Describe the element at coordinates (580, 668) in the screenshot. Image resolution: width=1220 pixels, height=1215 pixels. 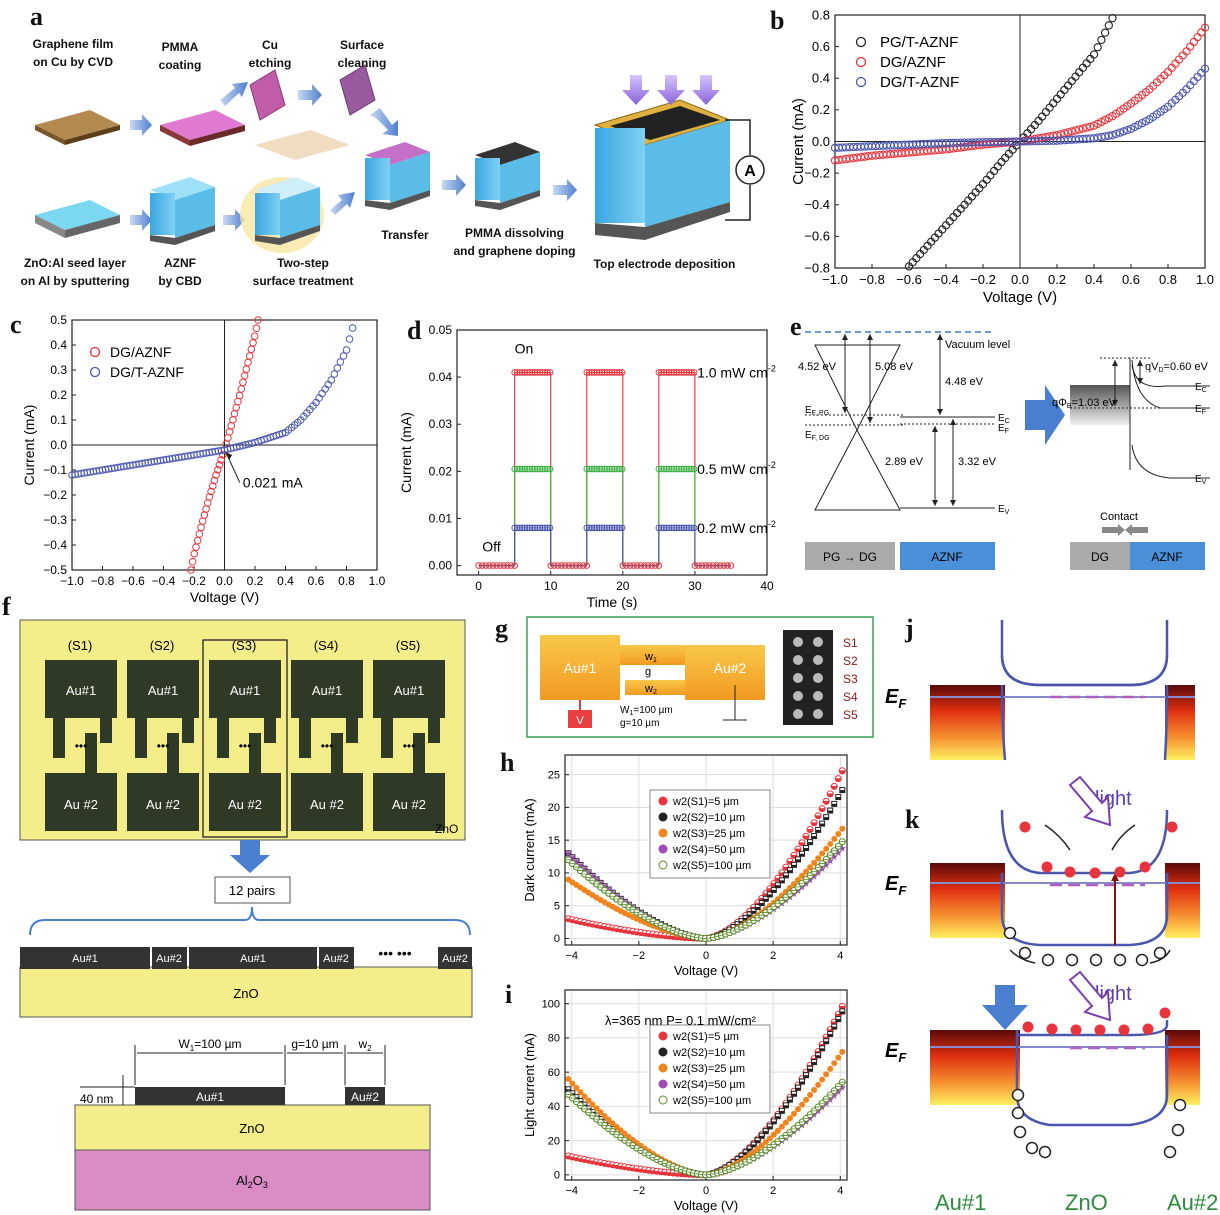
I see `g-au1: Au#1` at that location.